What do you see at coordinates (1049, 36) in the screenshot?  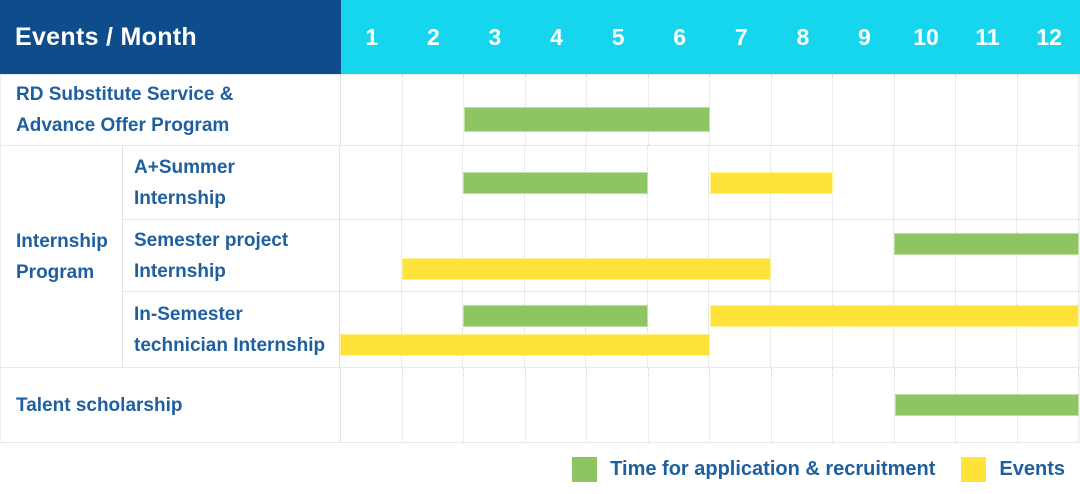 I see `month-header-cell: 12` at bounding box center [1049, 36].